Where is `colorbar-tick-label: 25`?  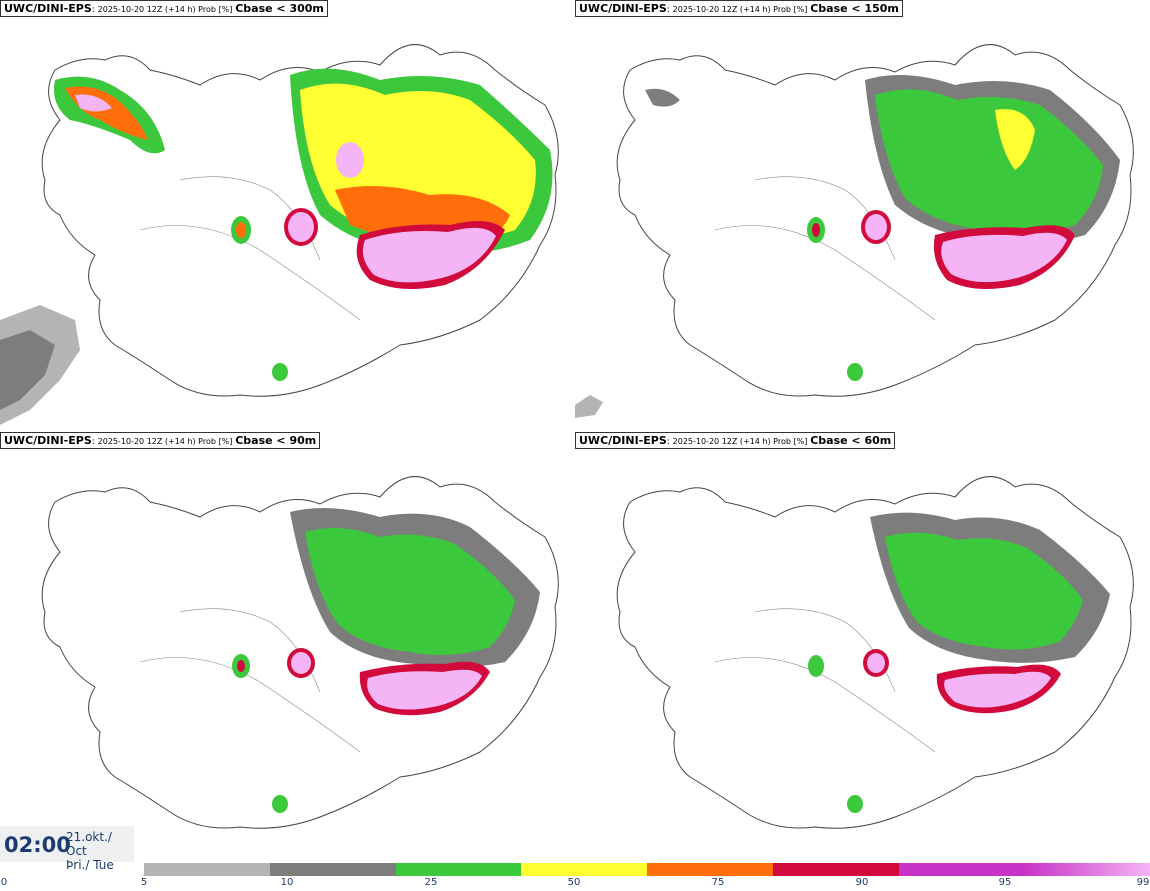
colorbar-tick-label: 25 is located at coordinates (431, 882).